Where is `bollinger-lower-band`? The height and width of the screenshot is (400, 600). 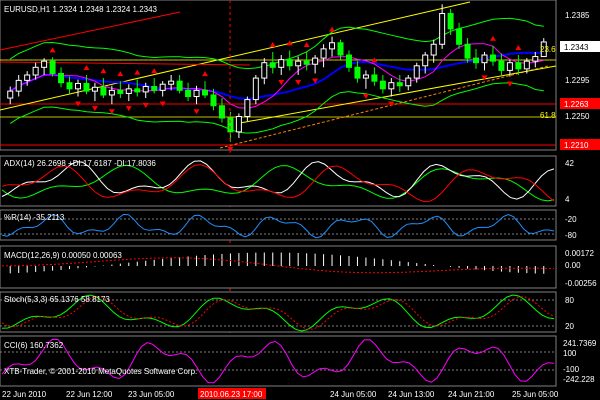 bollinger-lower-band is located at coordinates (276, 108).